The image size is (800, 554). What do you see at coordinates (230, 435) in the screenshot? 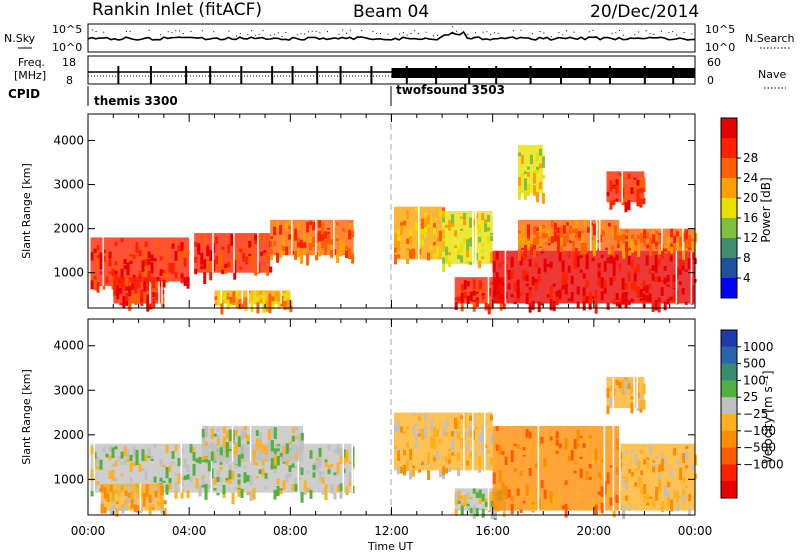
I see `velocity-region-1-cell` at bounding box center [230, 435].